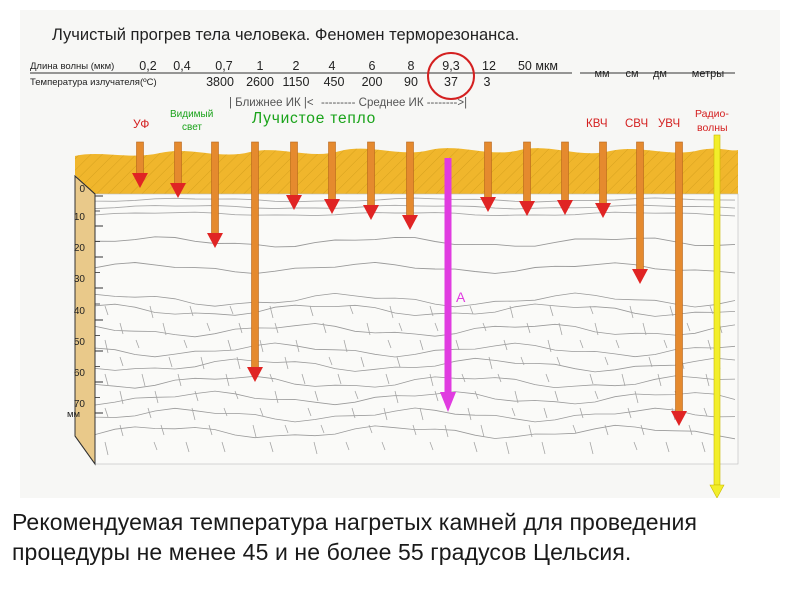  What do you see at coordinates (717, 491) in the screenshot?
I see `radio-arrow-head` at bounding box center [717, 491].